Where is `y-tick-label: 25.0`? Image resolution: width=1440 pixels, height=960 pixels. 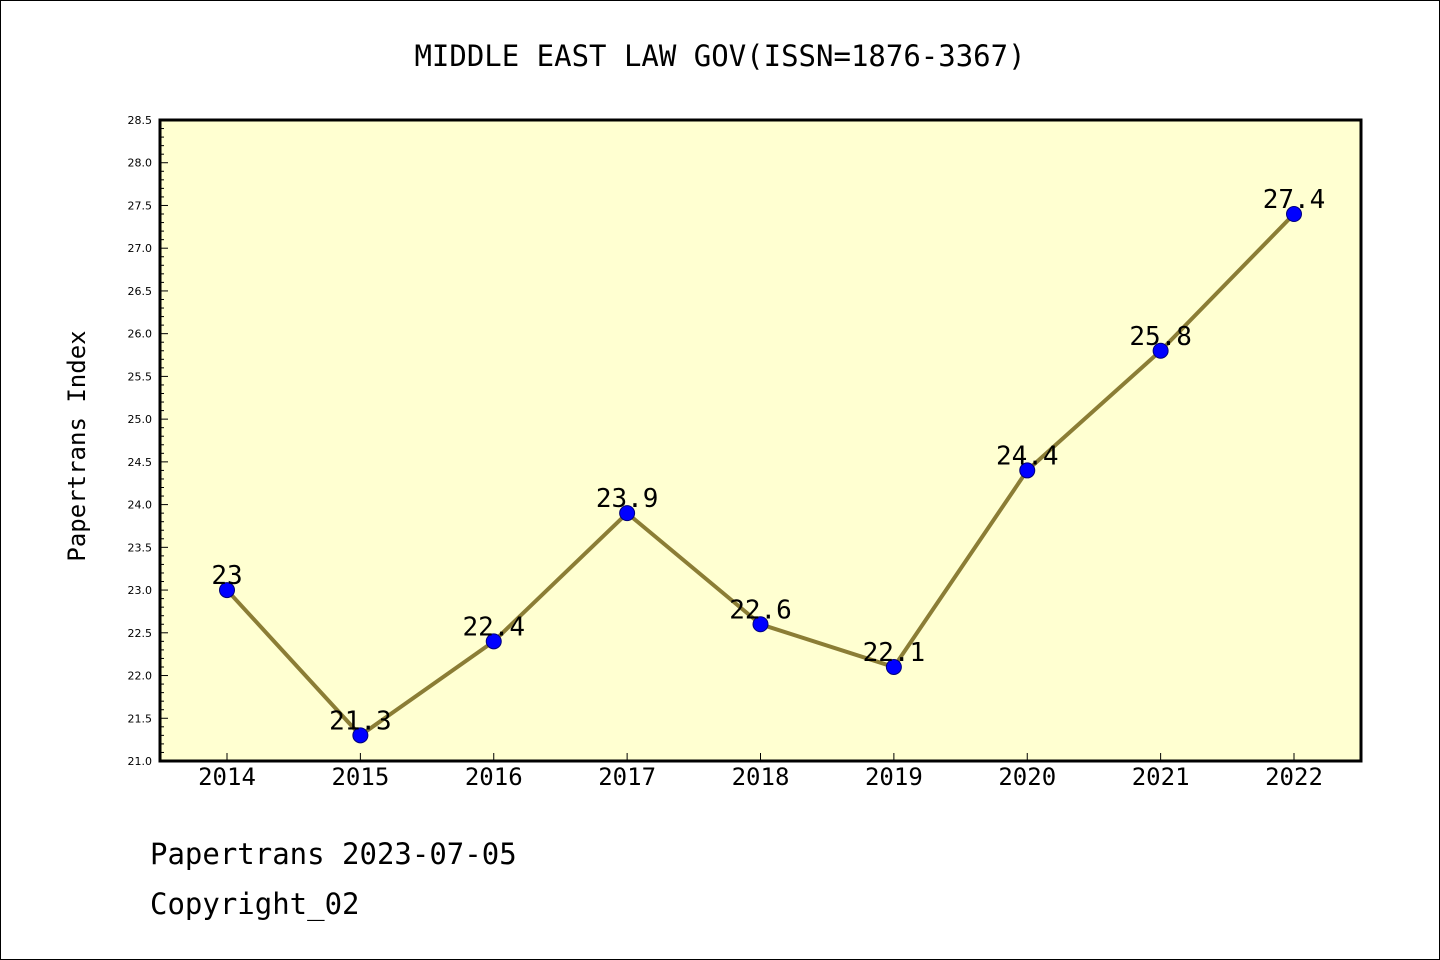 y-tick-label: 25.0 is located at coordinates (140, 419).